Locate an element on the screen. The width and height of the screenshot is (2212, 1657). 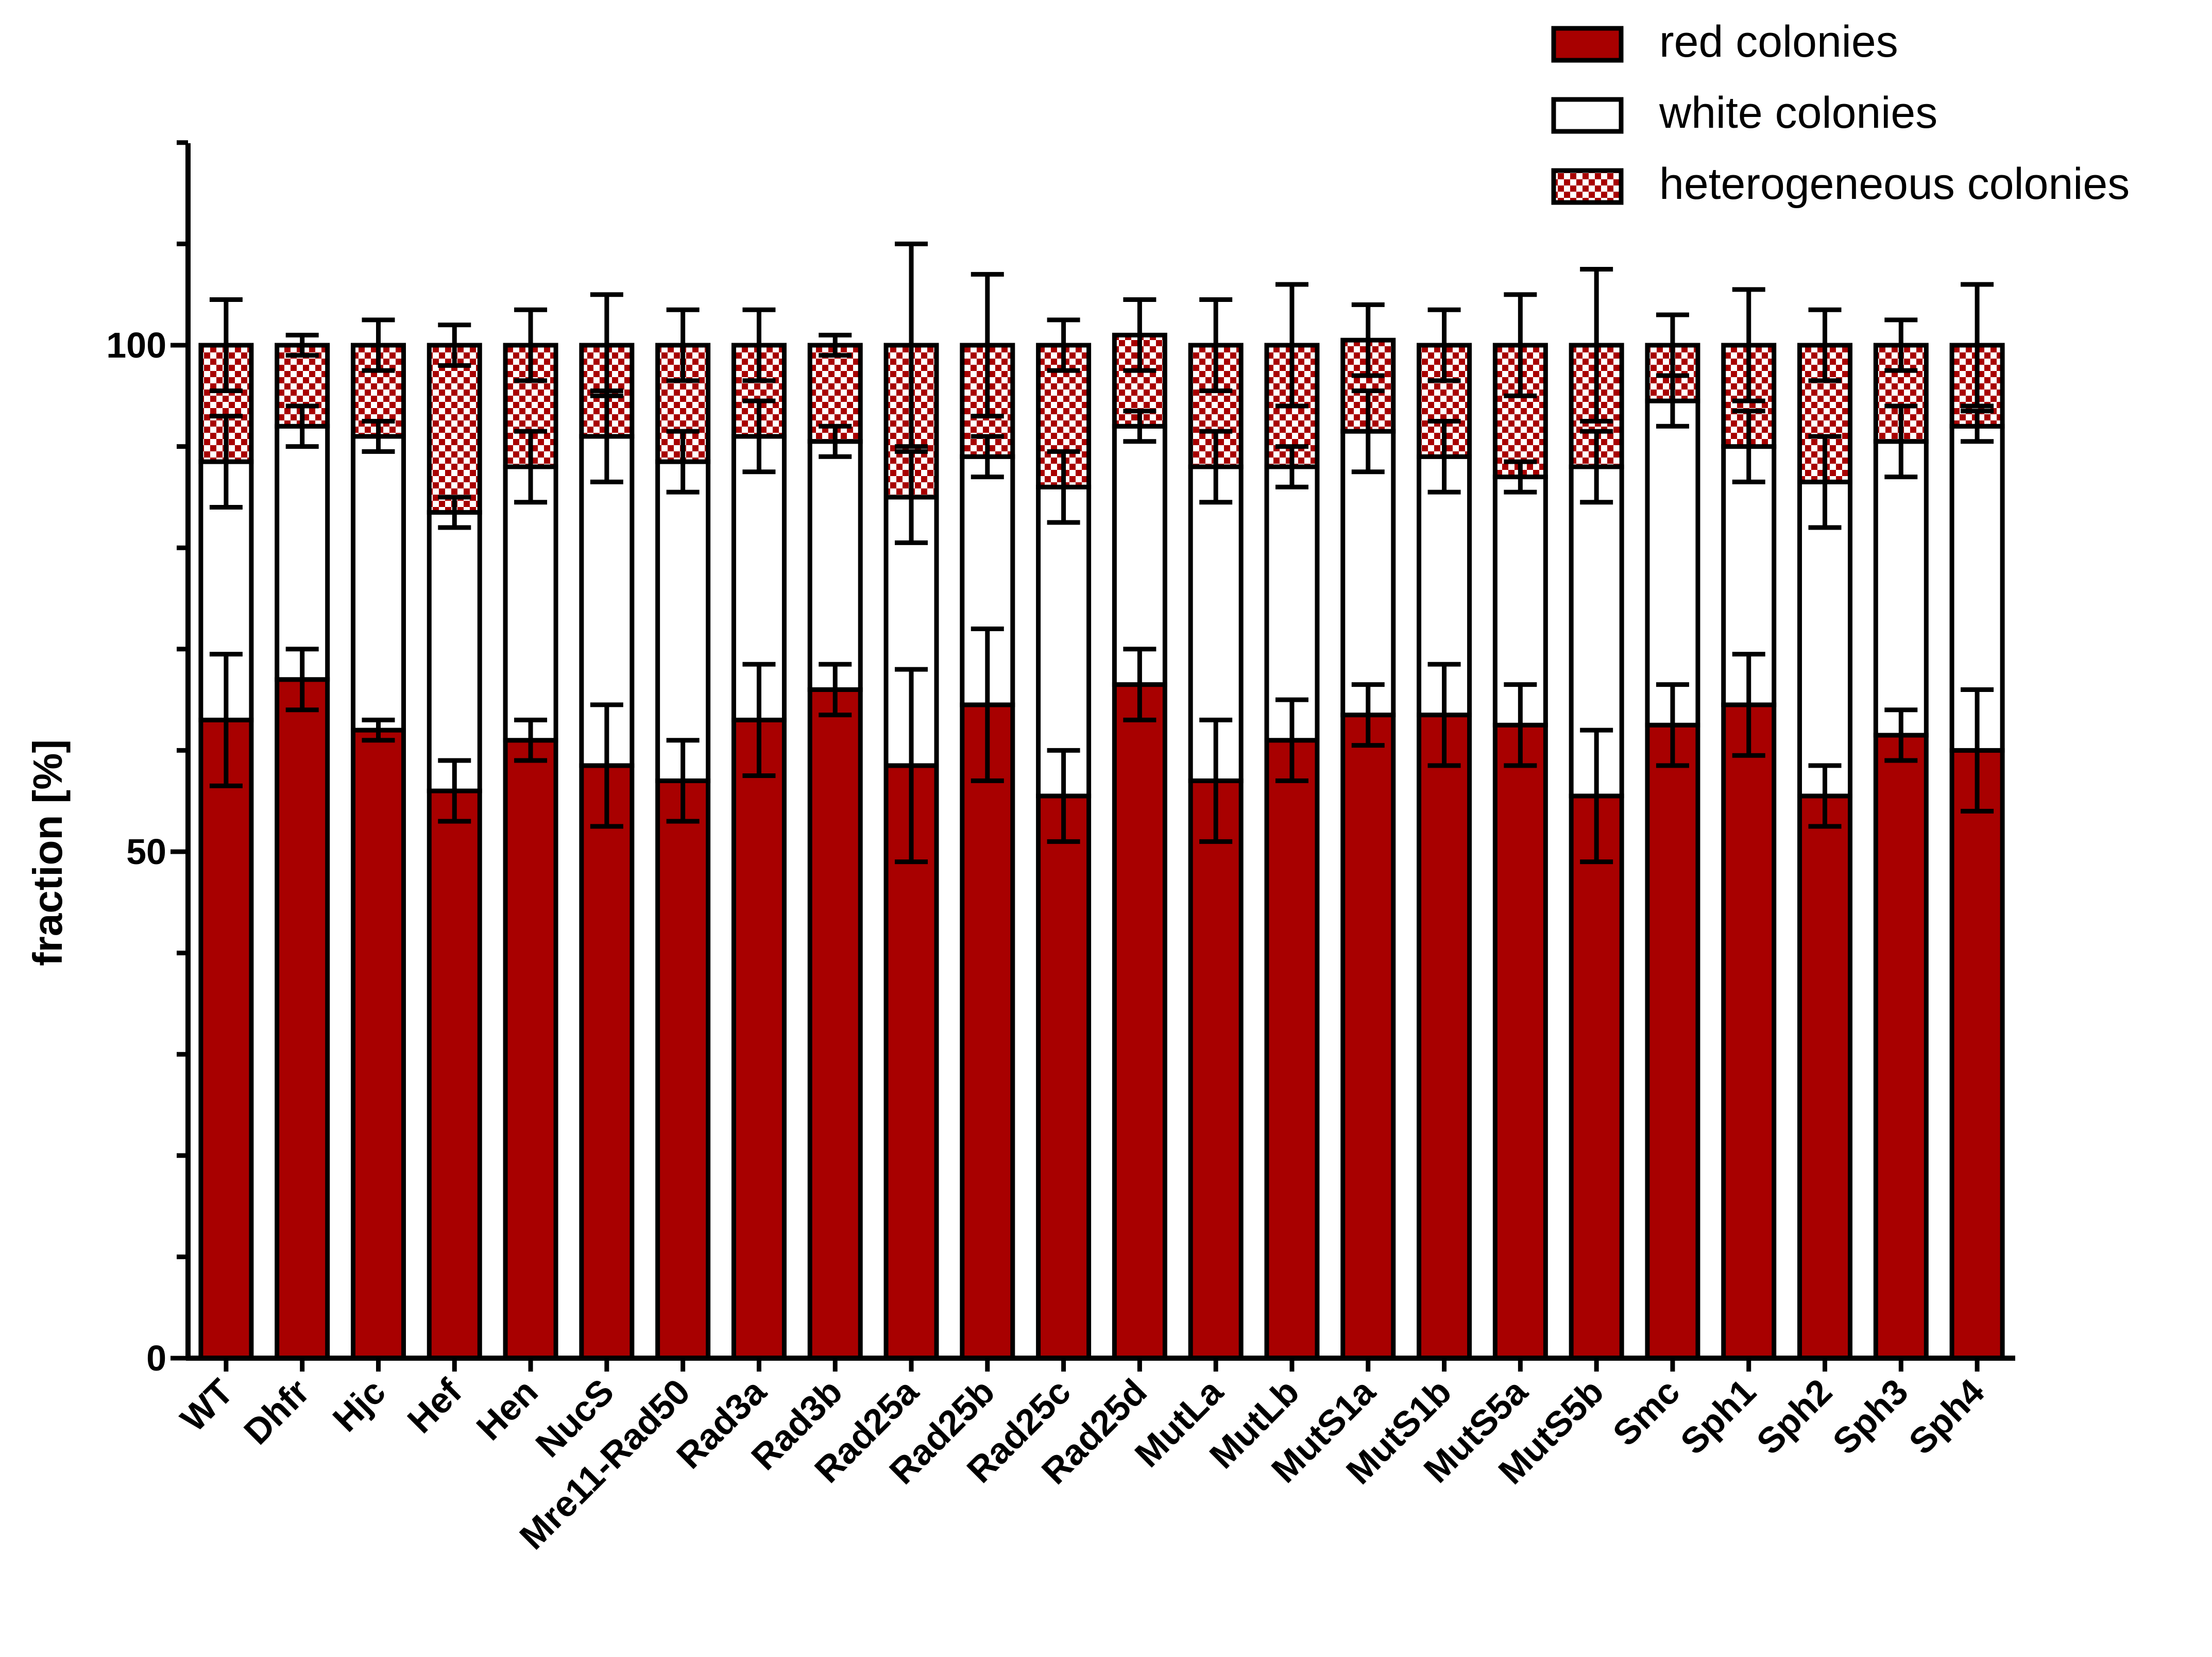
y-tick-label: 0 is located at coordinates (156, 1358).